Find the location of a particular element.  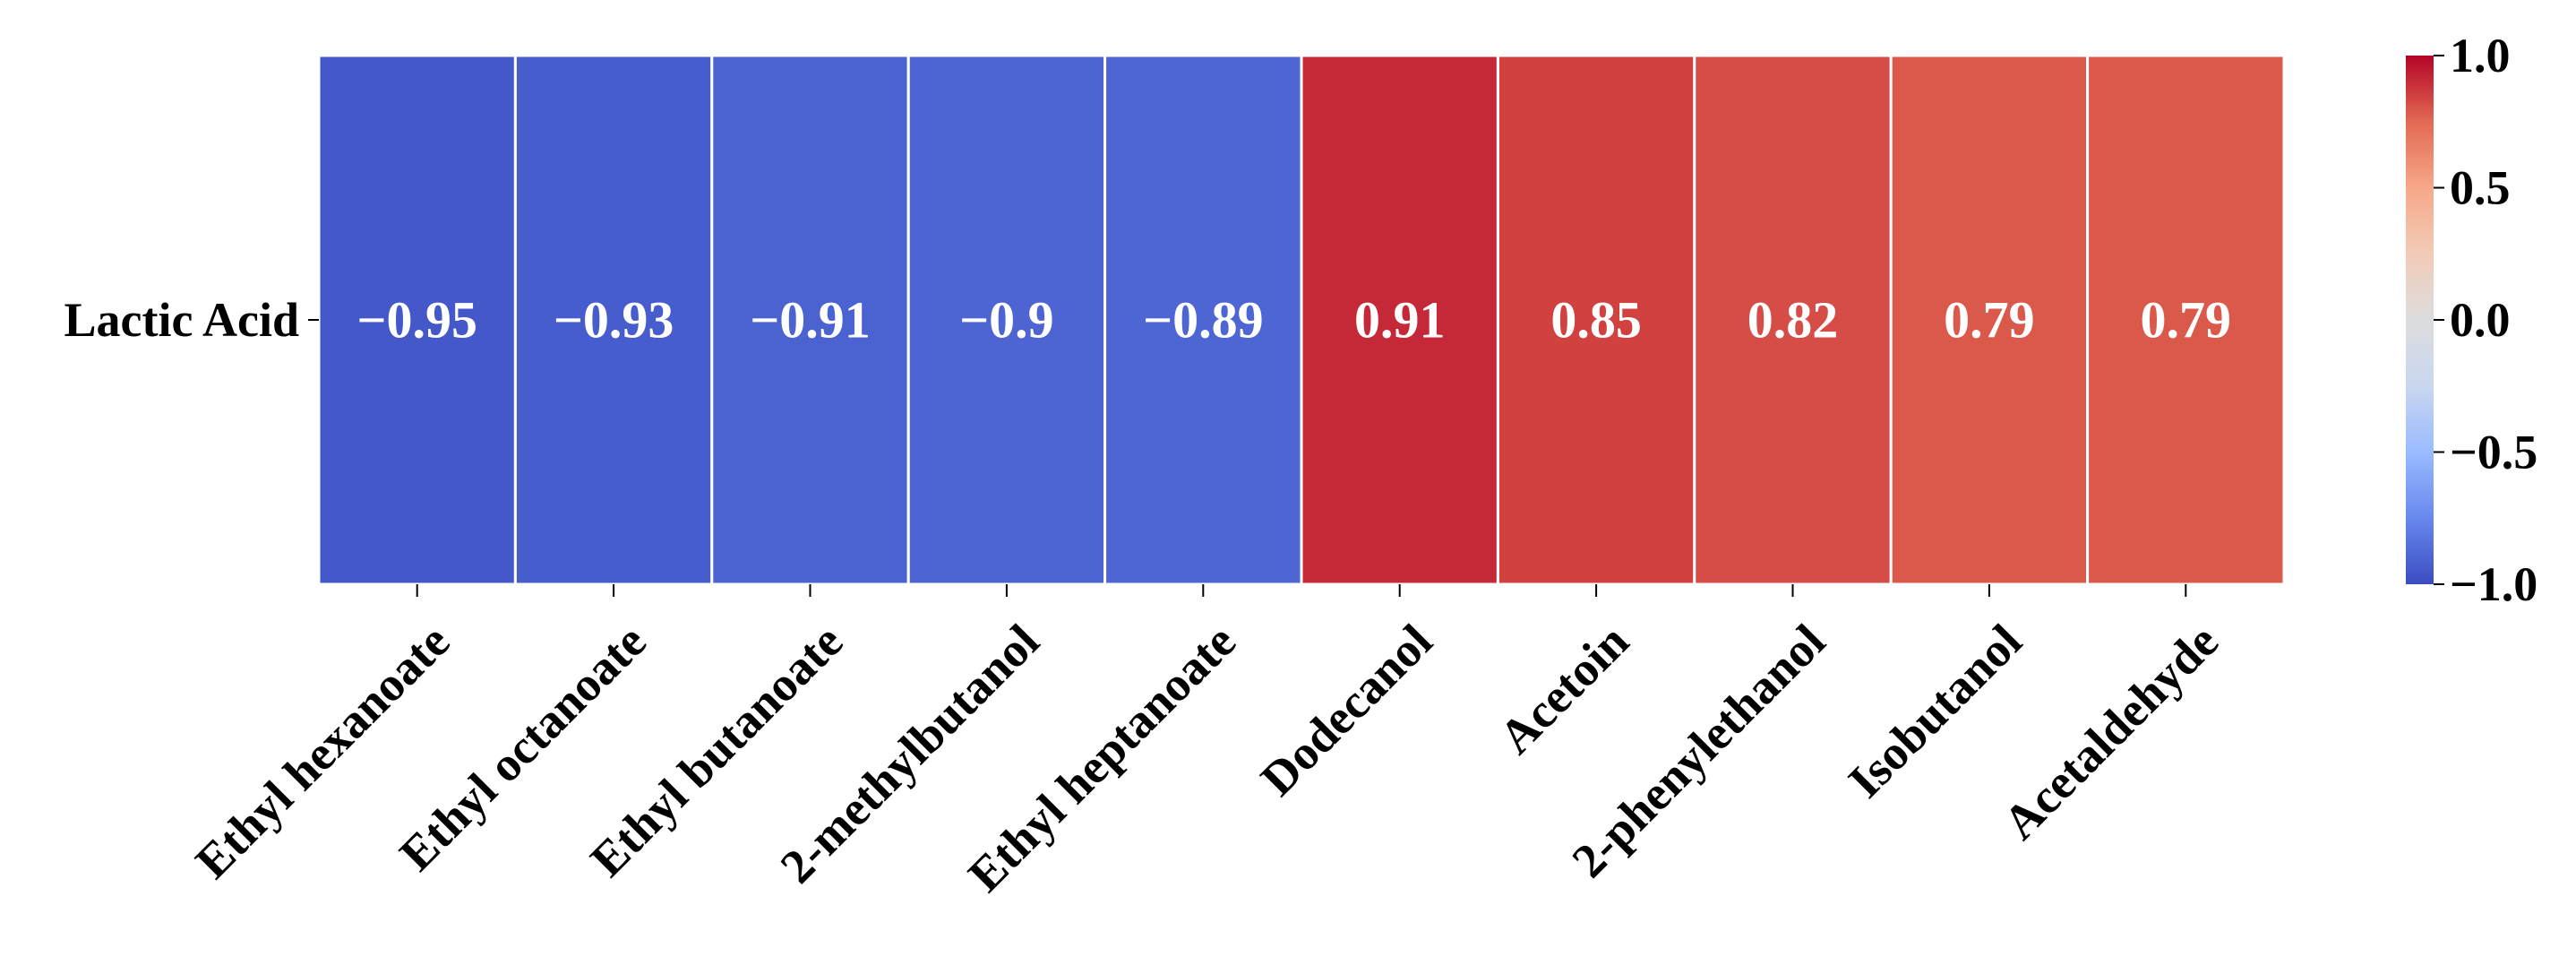

cell-value-label: 0.82 is located at coordinates (1793, 320).